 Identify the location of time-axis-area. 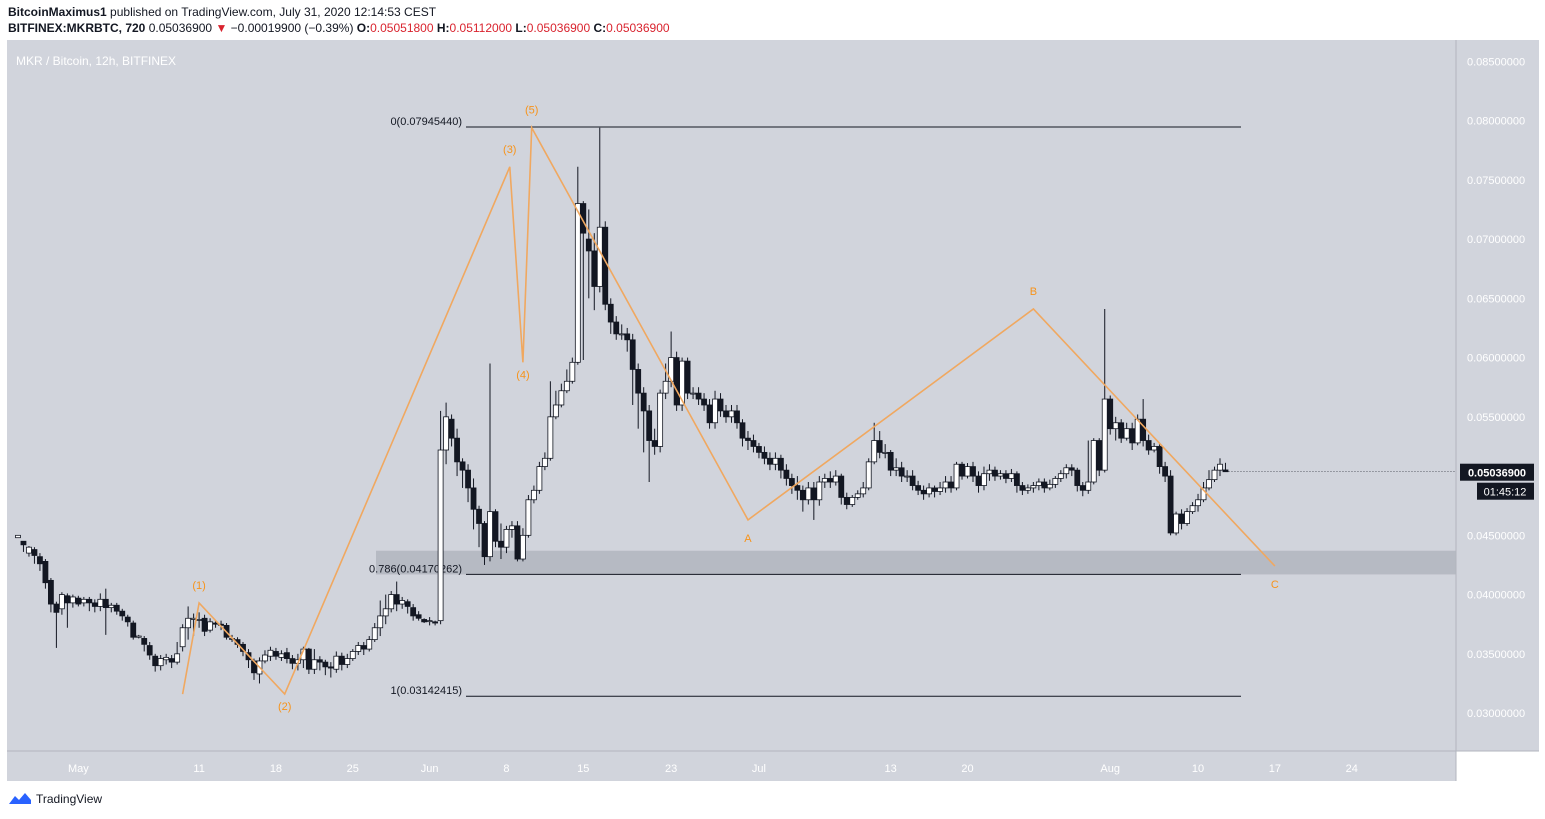
(731, 766).